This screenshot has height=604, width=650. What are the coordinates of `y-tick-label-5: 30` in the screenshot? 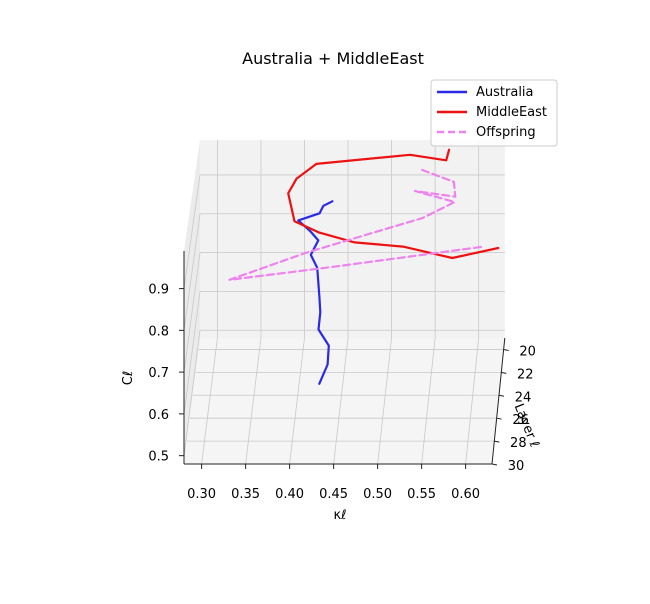 It's located at (516, 466).